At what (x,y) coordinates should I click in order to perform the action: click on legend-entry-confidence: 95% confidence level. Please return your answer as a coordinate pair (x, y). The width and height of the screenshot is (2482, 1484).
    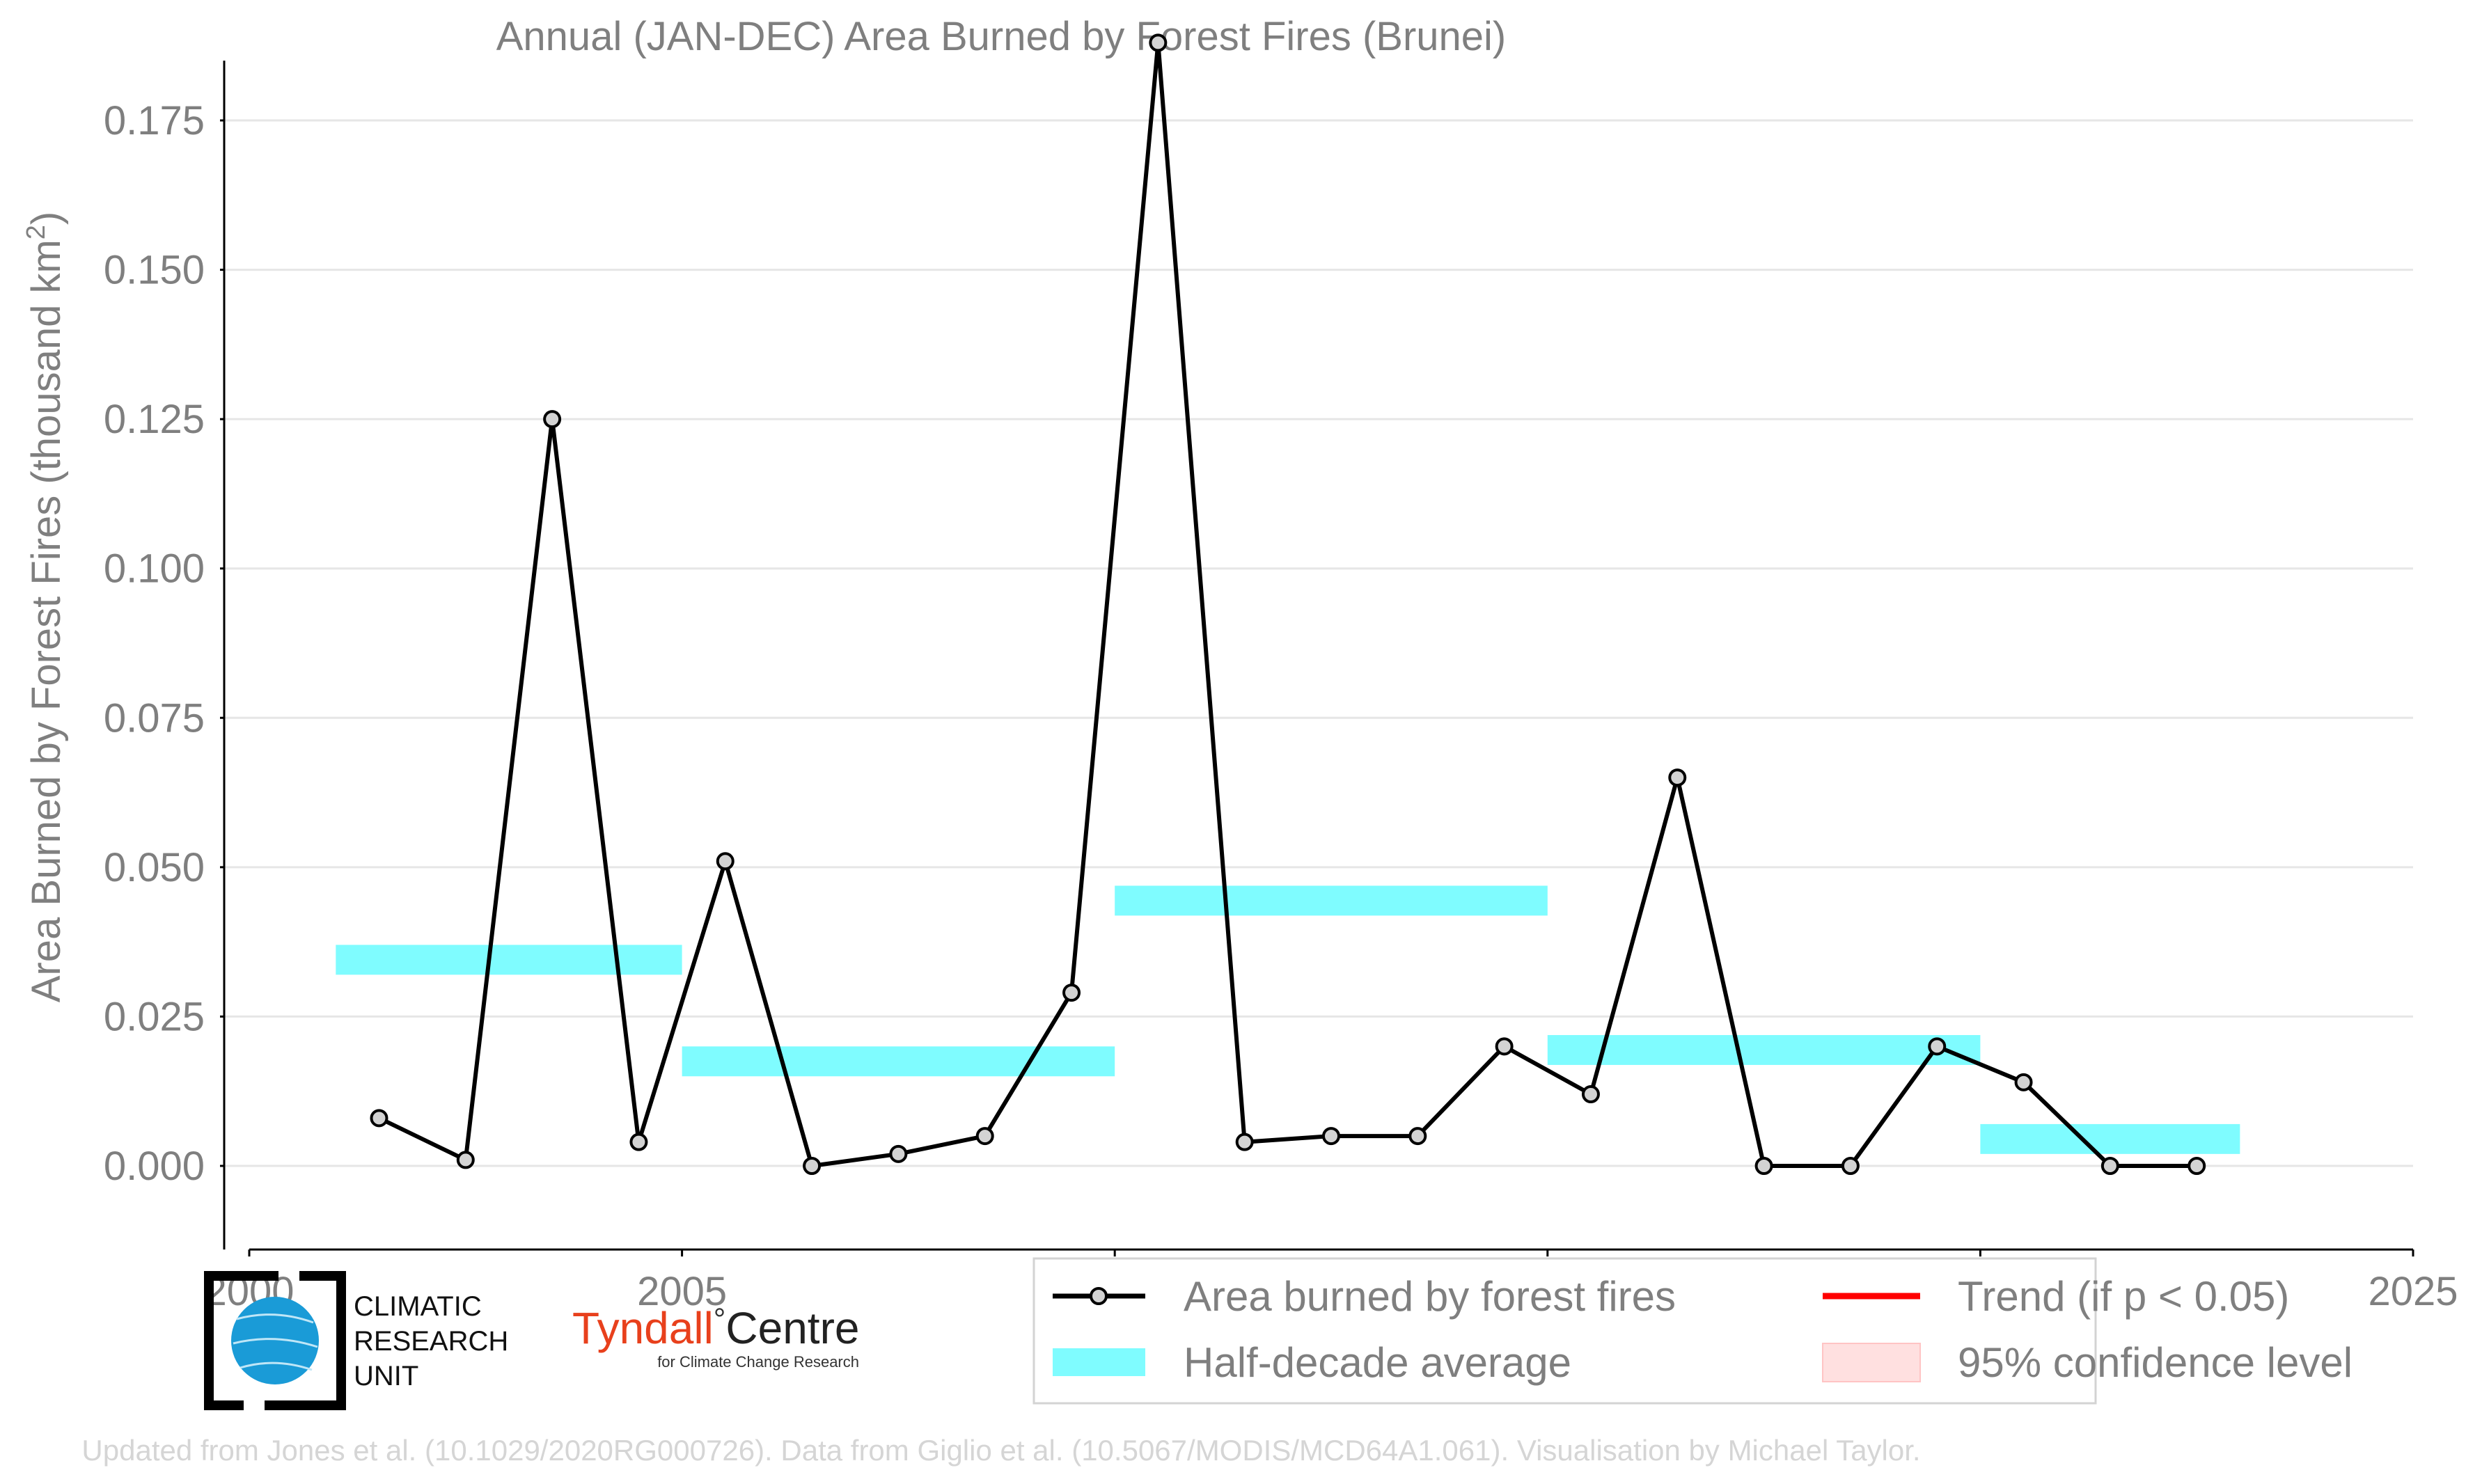
    Looking at the image, I should click on (2087, 1362).